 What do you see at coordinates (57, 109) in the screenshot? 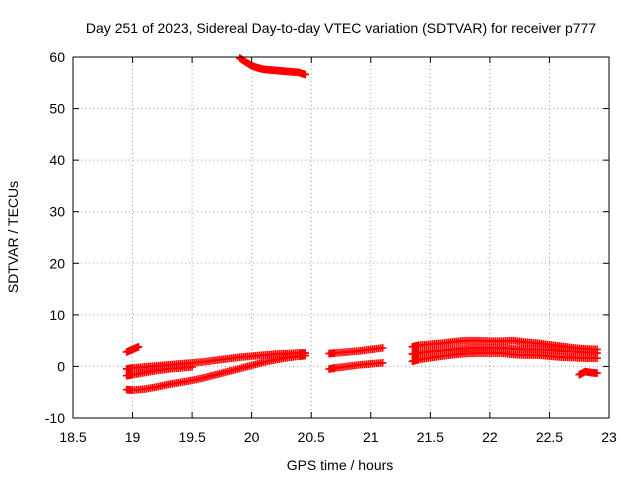
I see `y-tick-label: 50` at bounding box center [57, 109].